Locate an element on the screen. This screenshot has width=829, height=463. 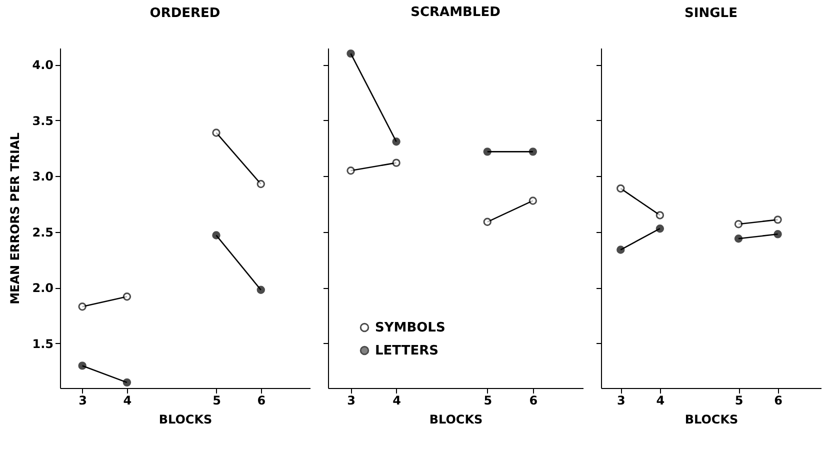
chart-title: SINGLE is located at coordinates (711, 13).